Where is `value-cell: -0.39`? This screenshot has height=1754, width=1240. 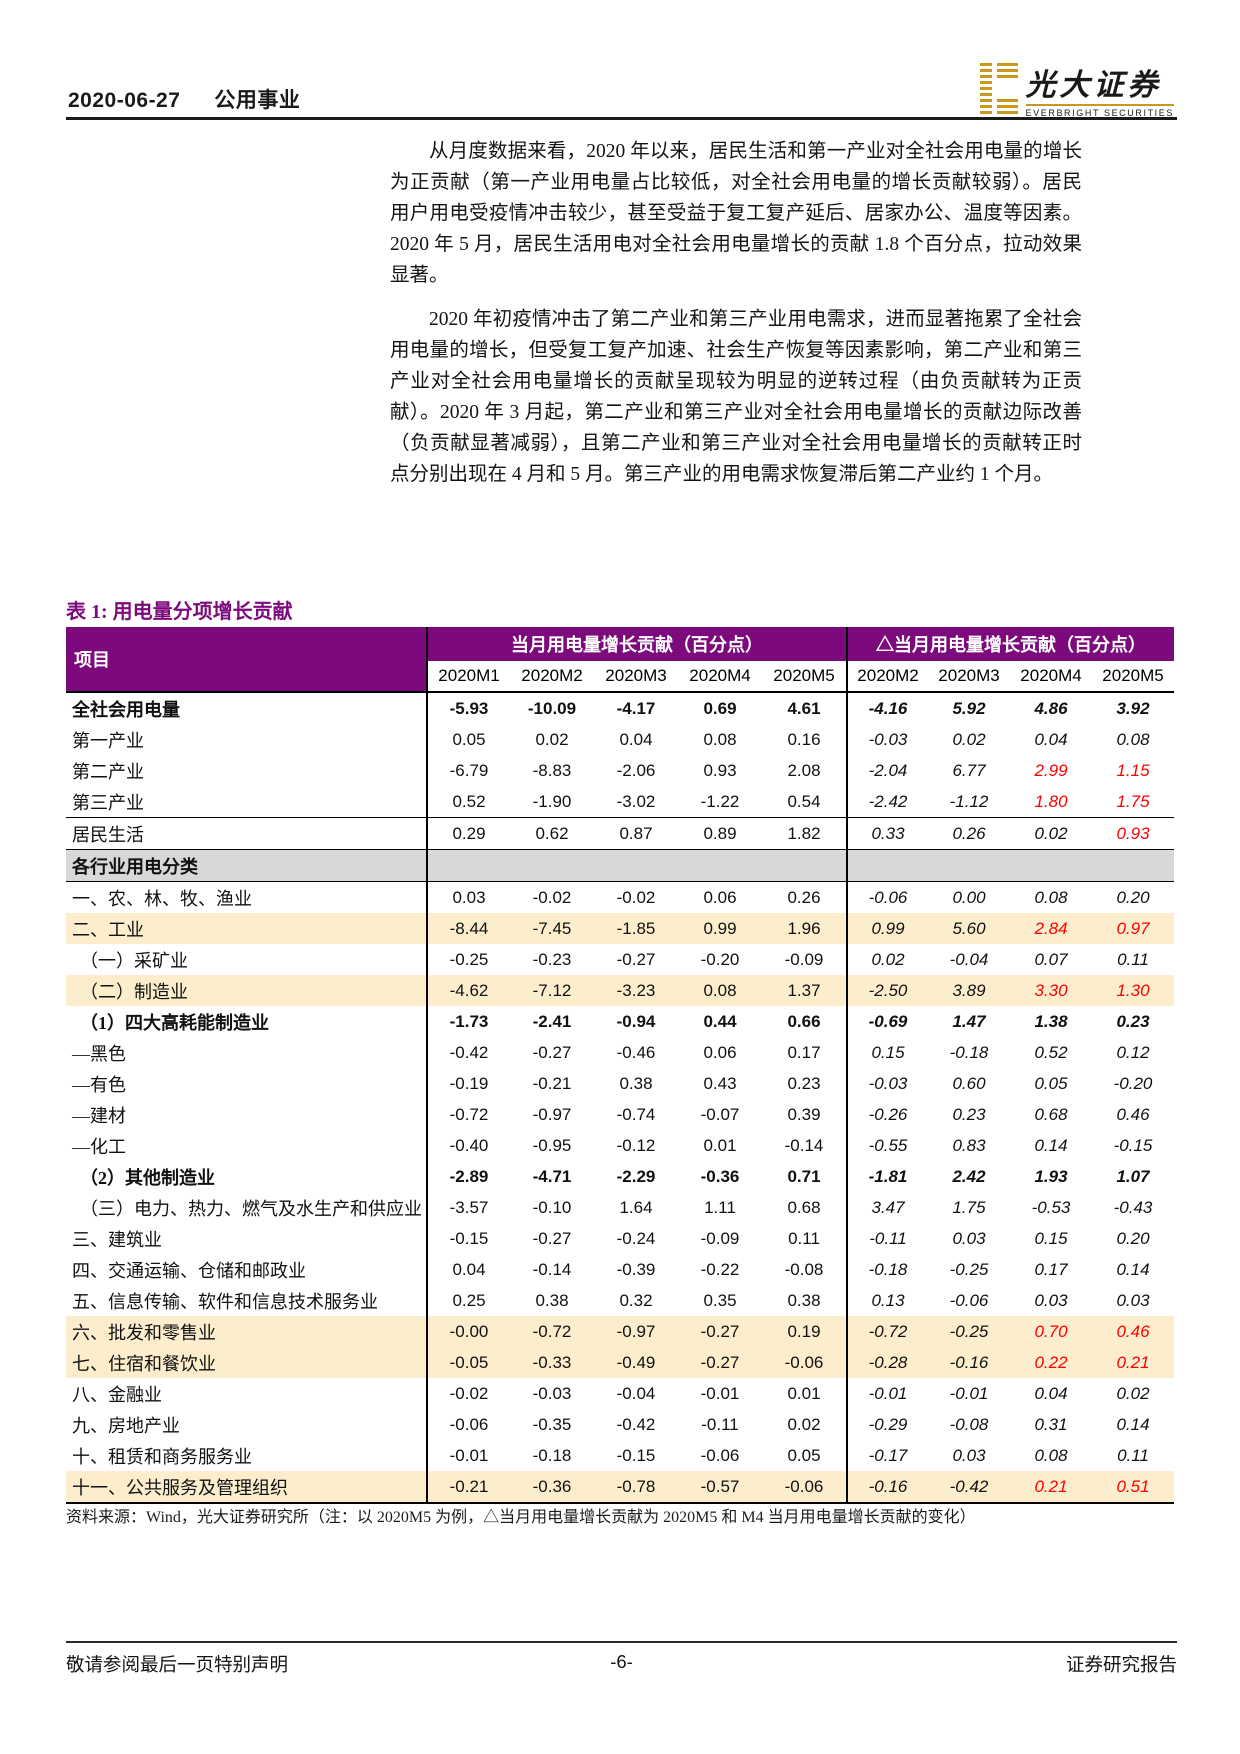 value-cell: -0.39 is located at coordinates (636, 1269).